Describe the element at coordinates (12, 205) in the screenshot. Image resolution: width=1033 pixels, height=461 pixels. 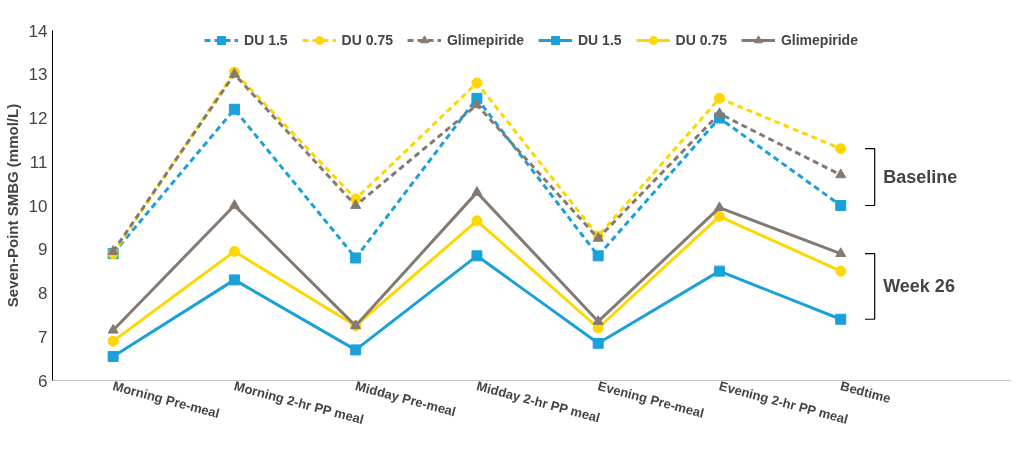
I see `y-axis-title: Seven-Point SMBG (mmol/L)` at that location.